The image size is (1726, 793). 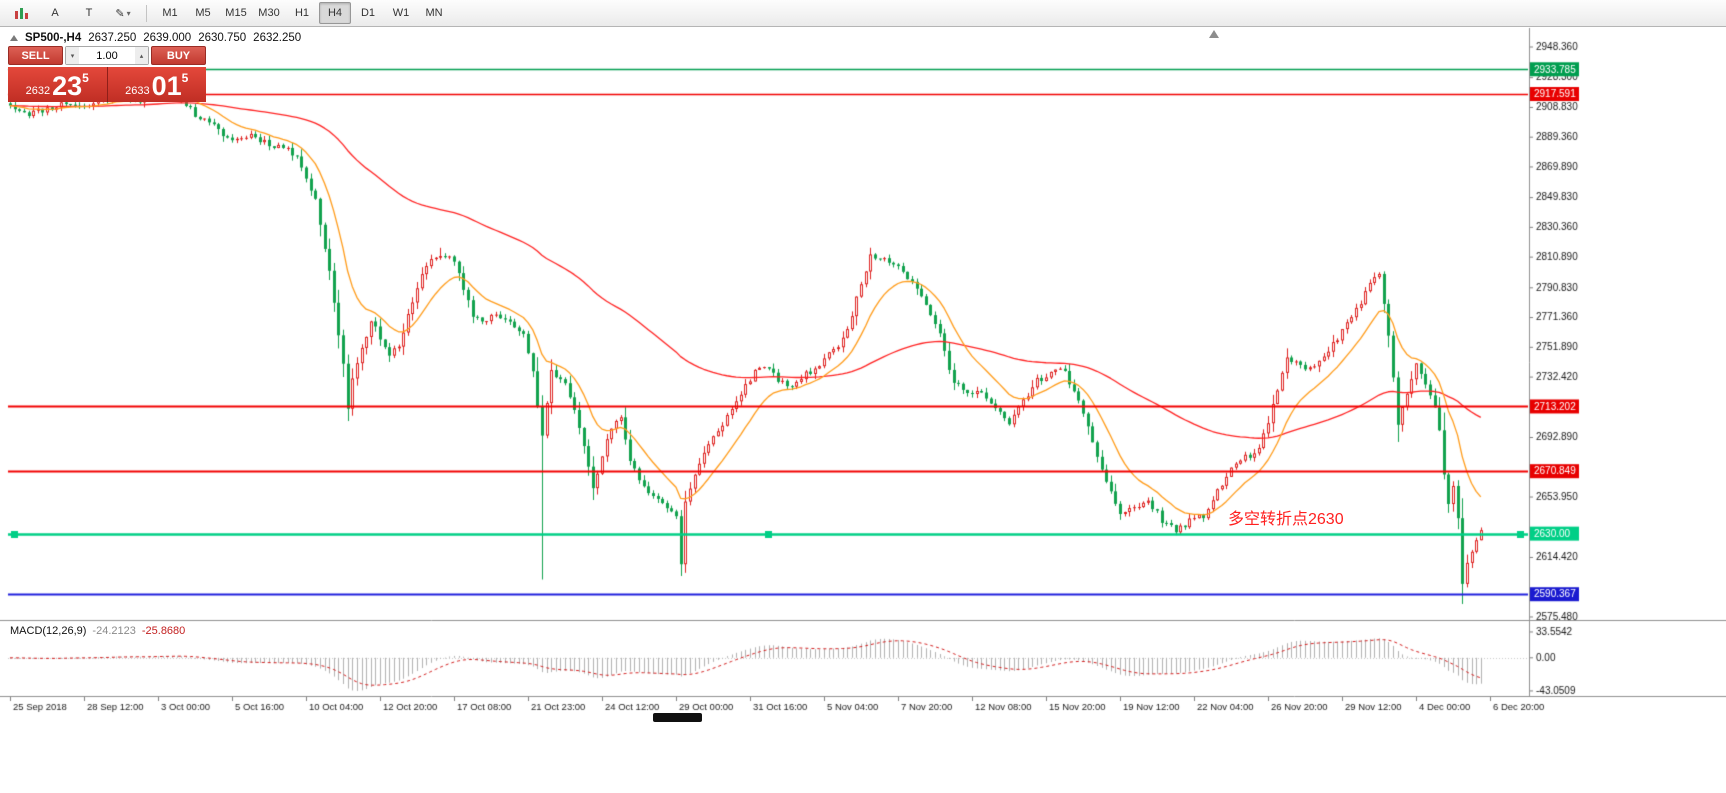 What do you see at coordinates (53, 38) in the screenshot?
I see `symbol-label: SP500-,H4` at bounding box center [53, 38].